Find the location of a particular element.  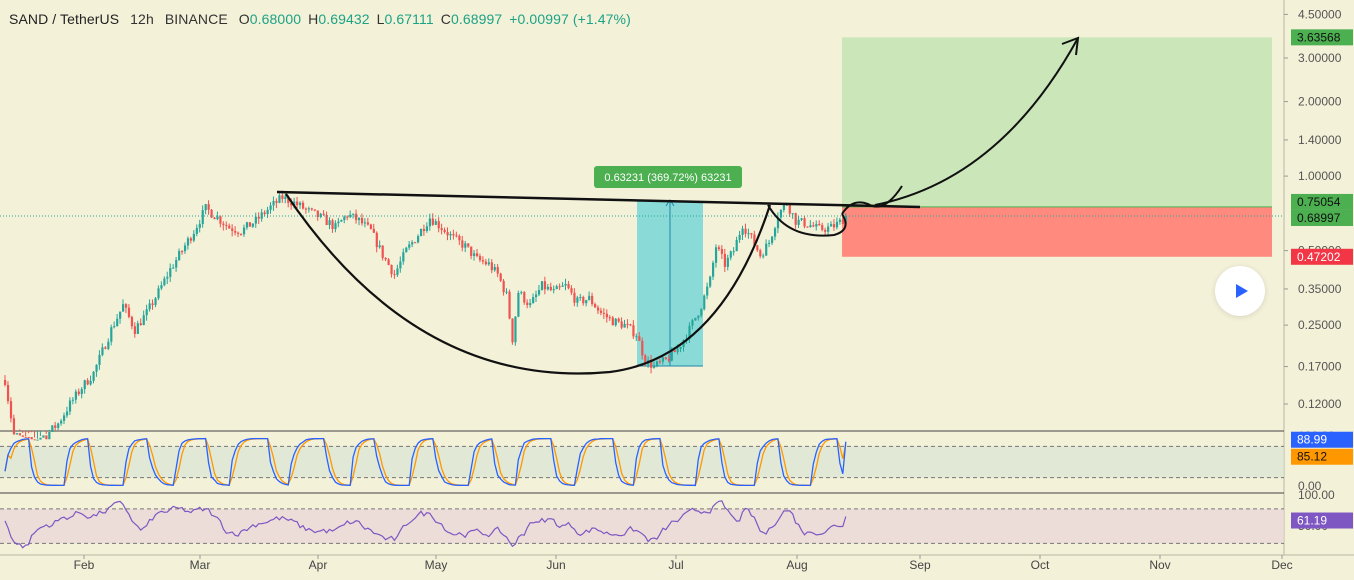

play-replay-button is located at coordinates (1240, 291).